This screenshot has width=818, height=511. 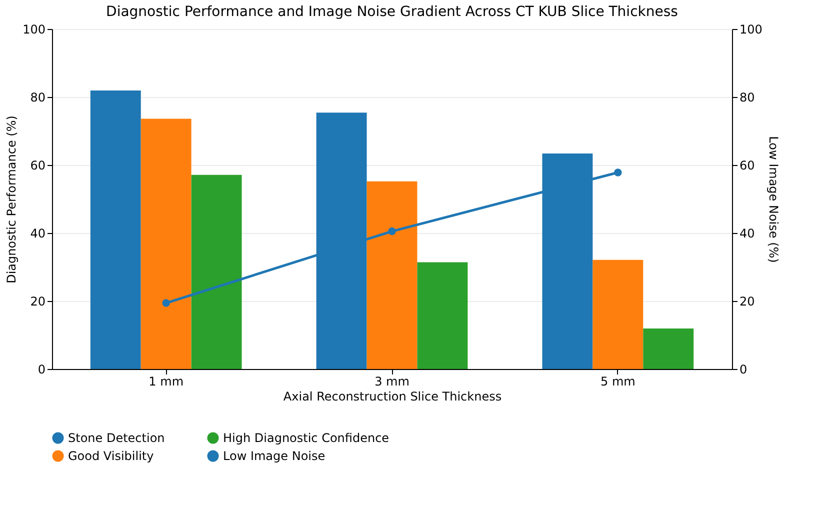 I want to click on y2-tick-label: 100, so click(x=751, y=29).